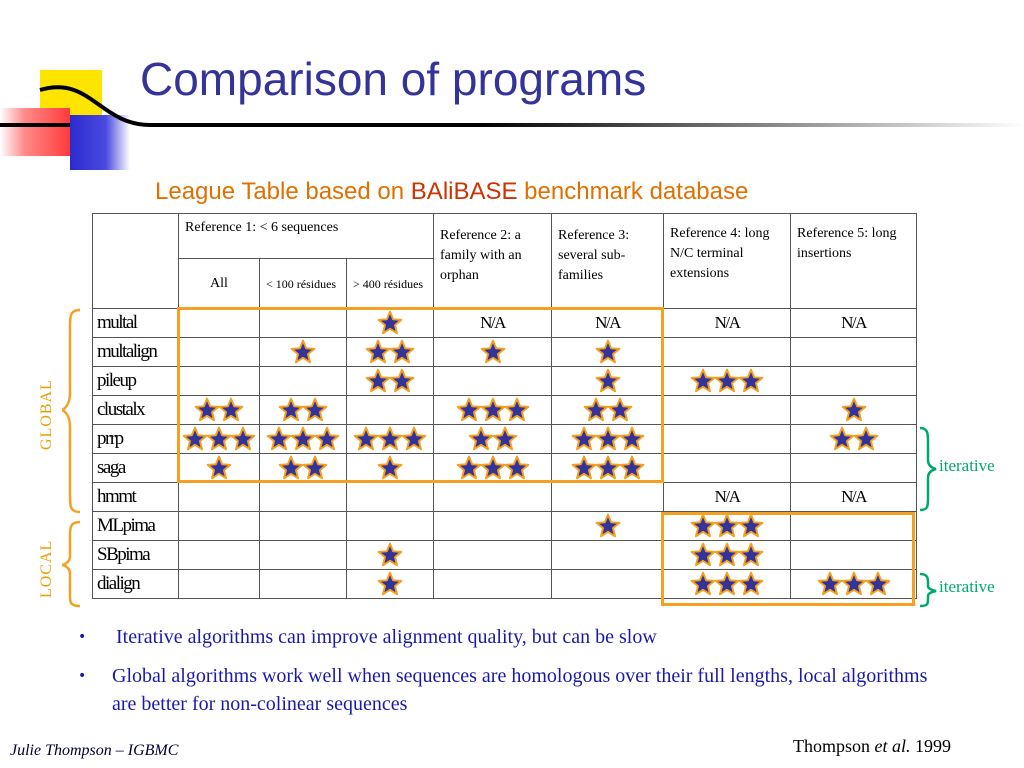 This screenshot has height=768, width=1024. I want to click on program-name: prrp, so click(135, 439).